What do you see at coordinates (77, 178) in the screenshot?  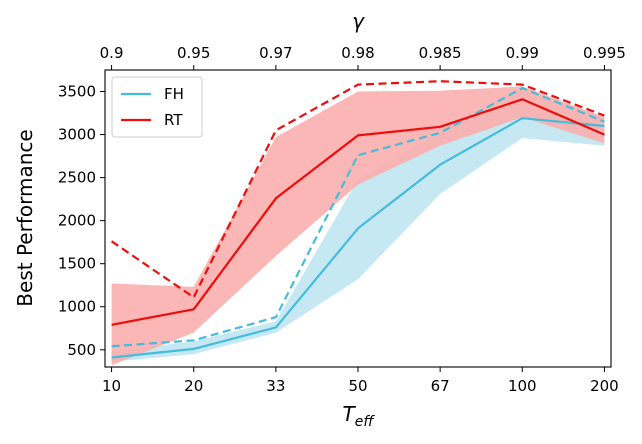 I see `y-tick-label: 2500` at bounding box center [77, 178].